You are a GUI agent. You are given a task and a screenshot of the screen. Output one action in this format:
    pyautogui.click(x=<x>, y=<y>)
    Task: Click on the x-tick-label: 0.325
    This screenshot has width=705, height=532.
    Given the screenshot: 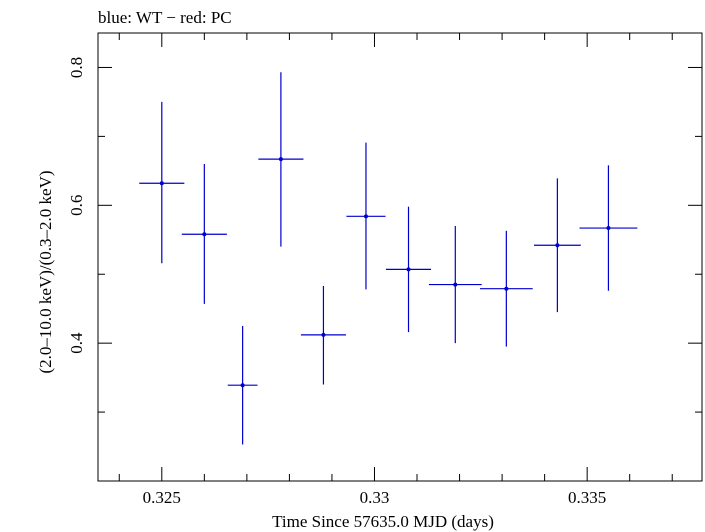 What is the action you would take?
    pyautogui.click(x=162, y=497)
    